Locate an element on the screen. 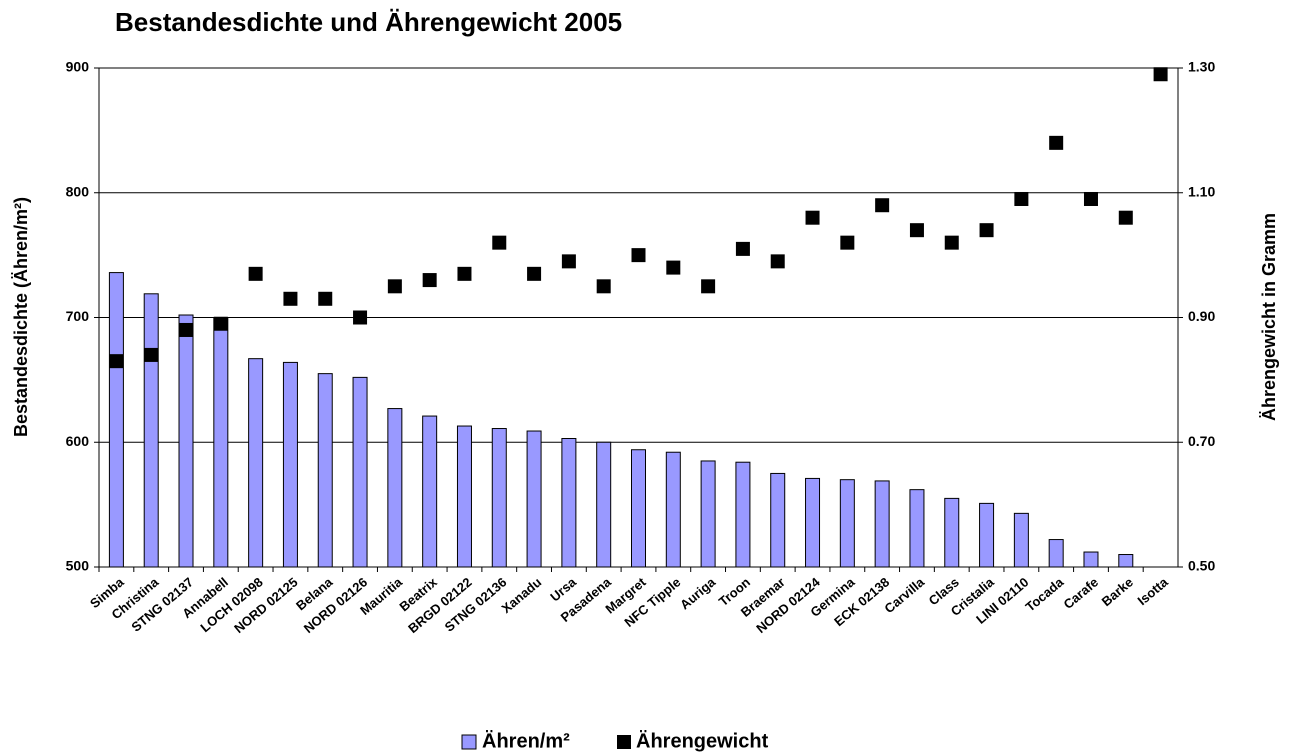  x-tick-label: Auriga is located at coordinates (698, 593).